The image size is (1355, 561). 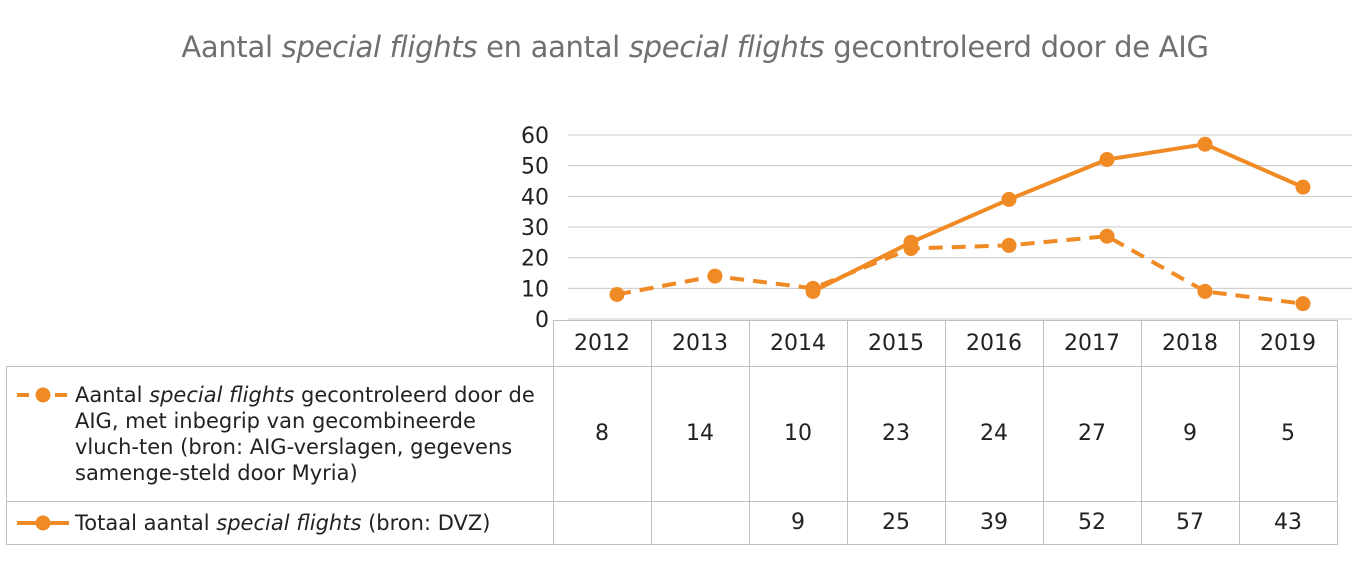 What do you see at coordinates (535, 228) in the screenshot?
I see `y-tick-label: 30` at bounding box center [535, 228].